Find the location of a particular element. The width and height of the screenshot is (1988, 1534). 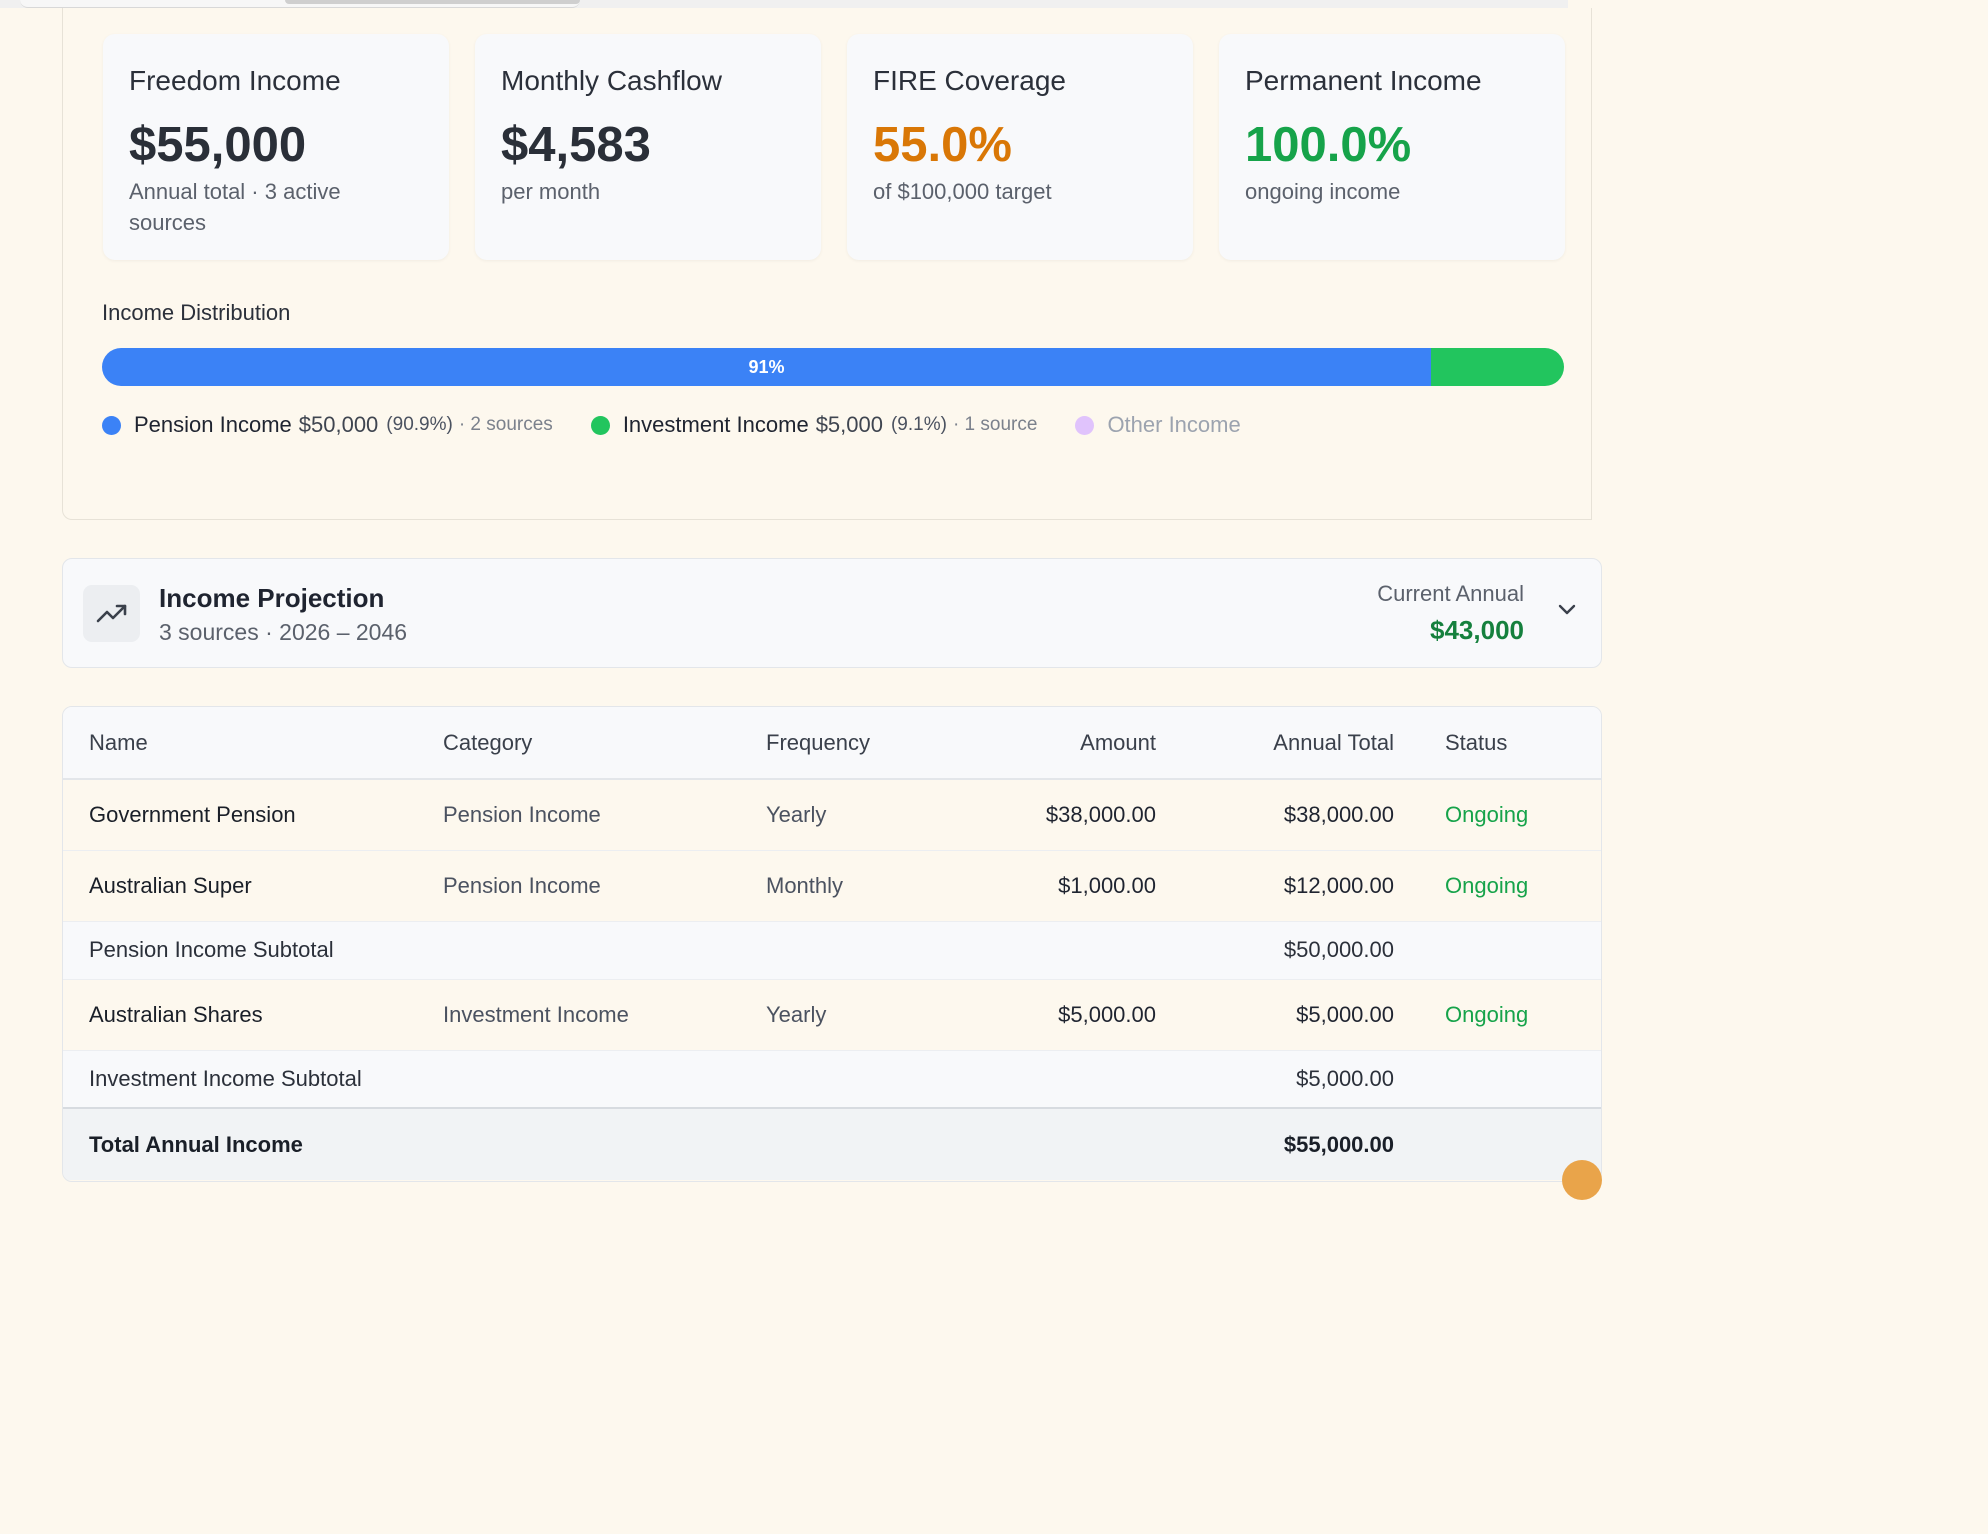

distribution-bar: 91% is located at coordinates (833, 367).